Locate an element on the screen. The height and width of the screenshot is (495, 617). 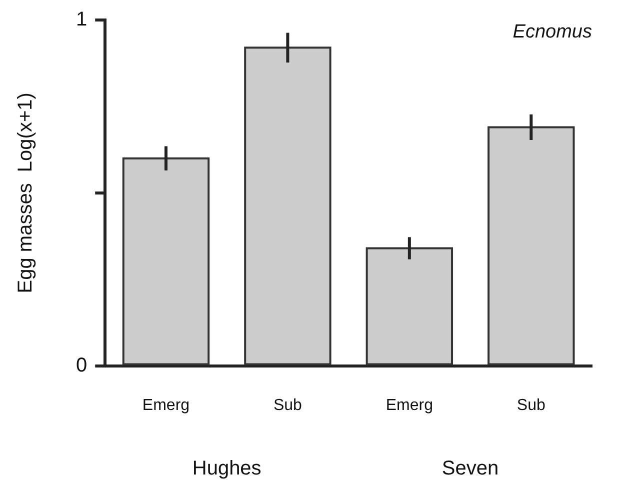
text: Seven is located at coordinates (470, 469).